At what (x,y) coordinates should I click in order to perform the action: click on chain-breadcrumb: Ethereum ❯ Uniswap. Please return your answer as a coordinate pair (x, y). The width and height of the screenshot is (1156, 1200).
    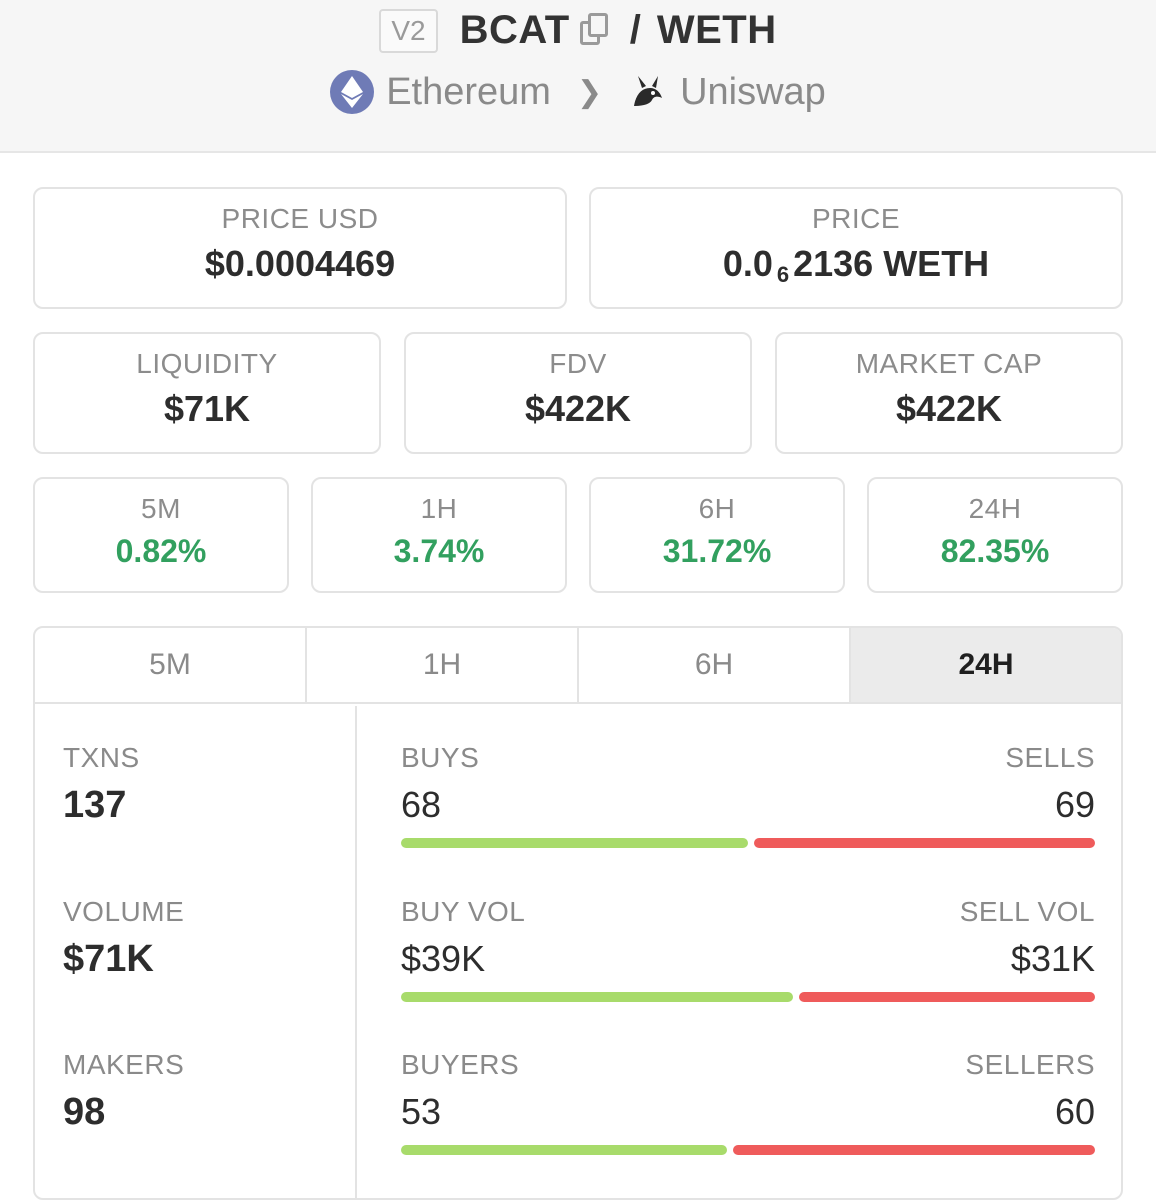
    Looking at the image, I should click on (578, 92).